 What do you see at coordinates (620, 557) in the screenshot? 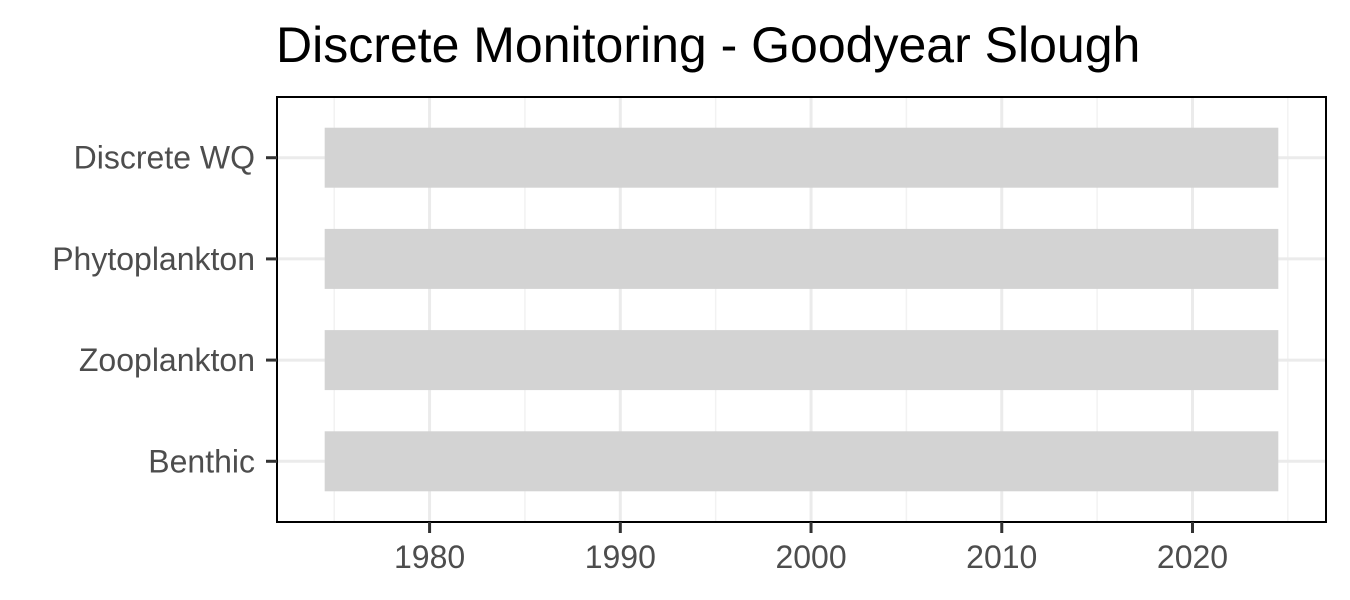
I see `x-tick-label: 1990` at bounding box center [620, 557].